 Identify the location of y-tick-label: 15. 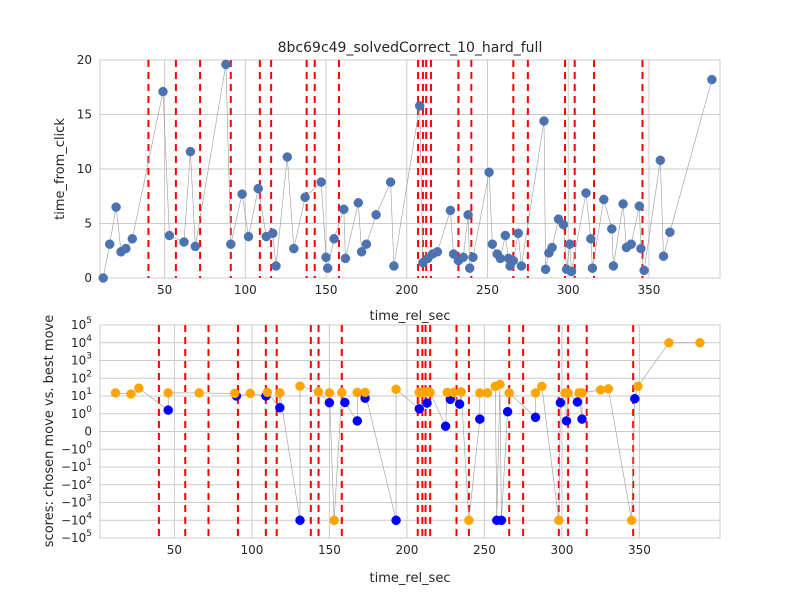
(84, 115).